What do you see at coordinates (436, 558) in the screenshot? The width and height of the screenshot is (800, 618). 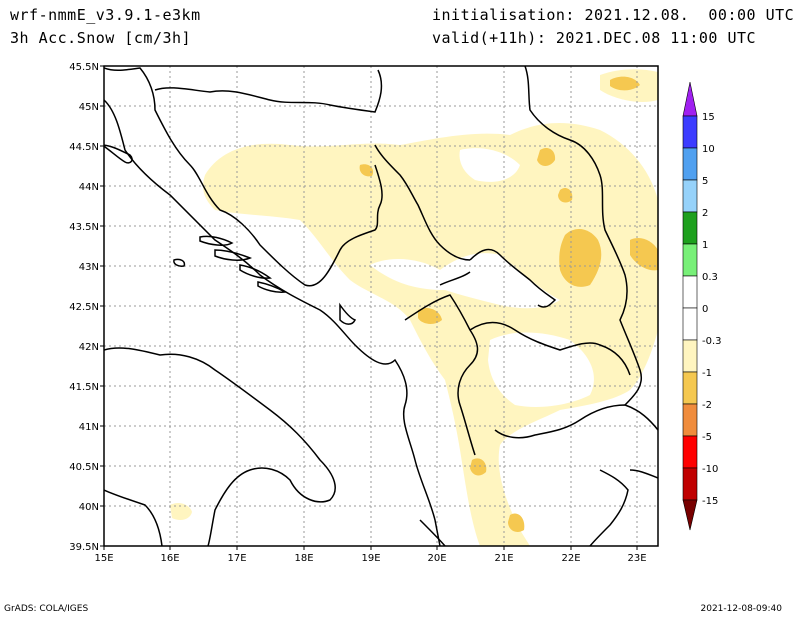 I see `lon-label: 20E` at bounding box center [436, 558].